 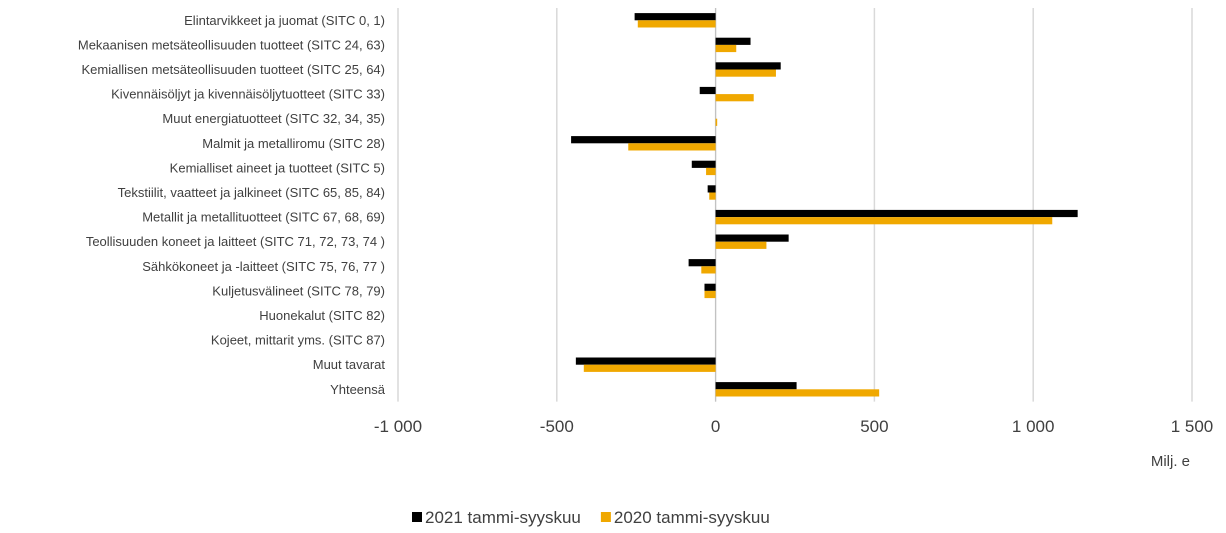 What do you see at coordinates (591, 517) in the screenshot?
I see `legend: 2021 tammi-syyskuu 2020 tammi-syyskuu` at bounding box center [591, 517].